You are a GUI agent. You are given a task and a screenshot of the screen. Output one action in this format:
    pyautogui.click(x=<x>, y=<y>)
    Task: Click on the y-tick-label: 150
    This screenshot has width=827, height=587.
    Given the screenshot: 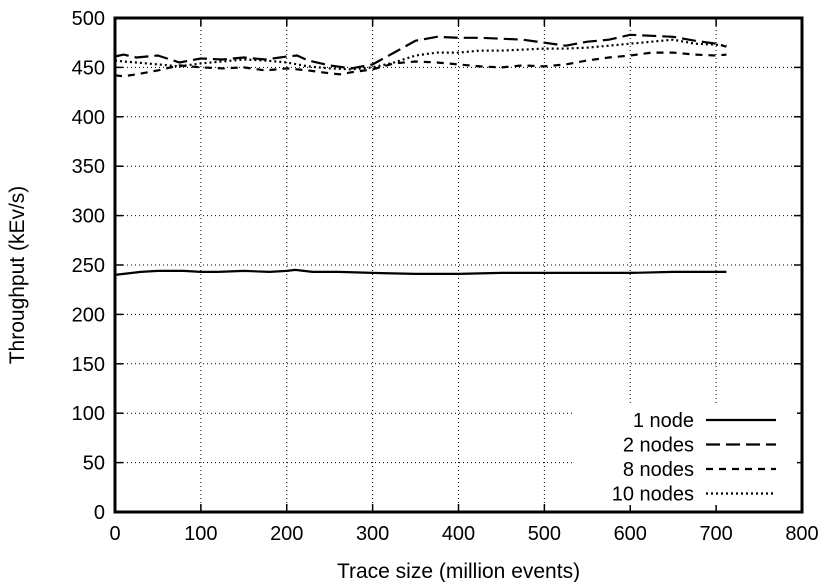 What is the action you would take?
    pyautogui.click(x=88, y=365)
    